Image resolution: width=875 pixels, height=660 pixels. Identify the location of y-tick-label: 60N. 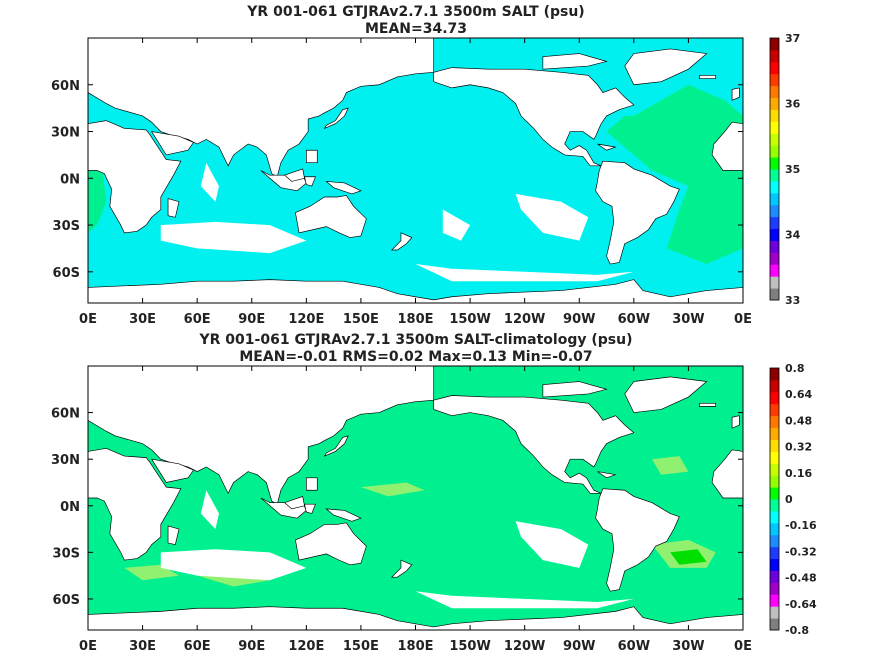
(65, 86).